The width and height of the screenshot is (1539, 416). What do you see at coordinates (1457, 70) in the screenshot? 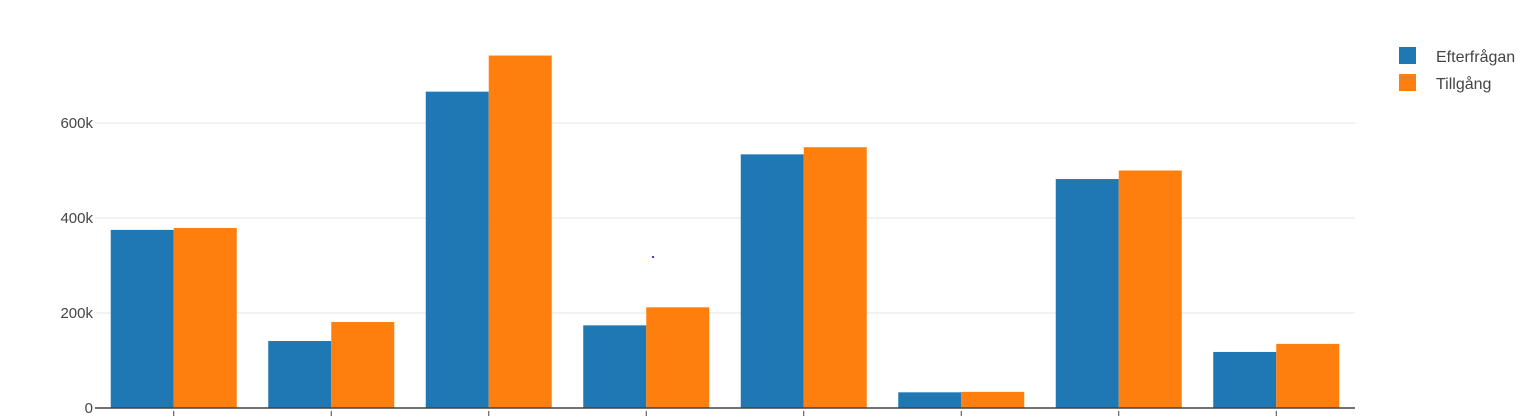
I see `legend: Efterfrågan Tillgång` at bounding box center [1457, 70].